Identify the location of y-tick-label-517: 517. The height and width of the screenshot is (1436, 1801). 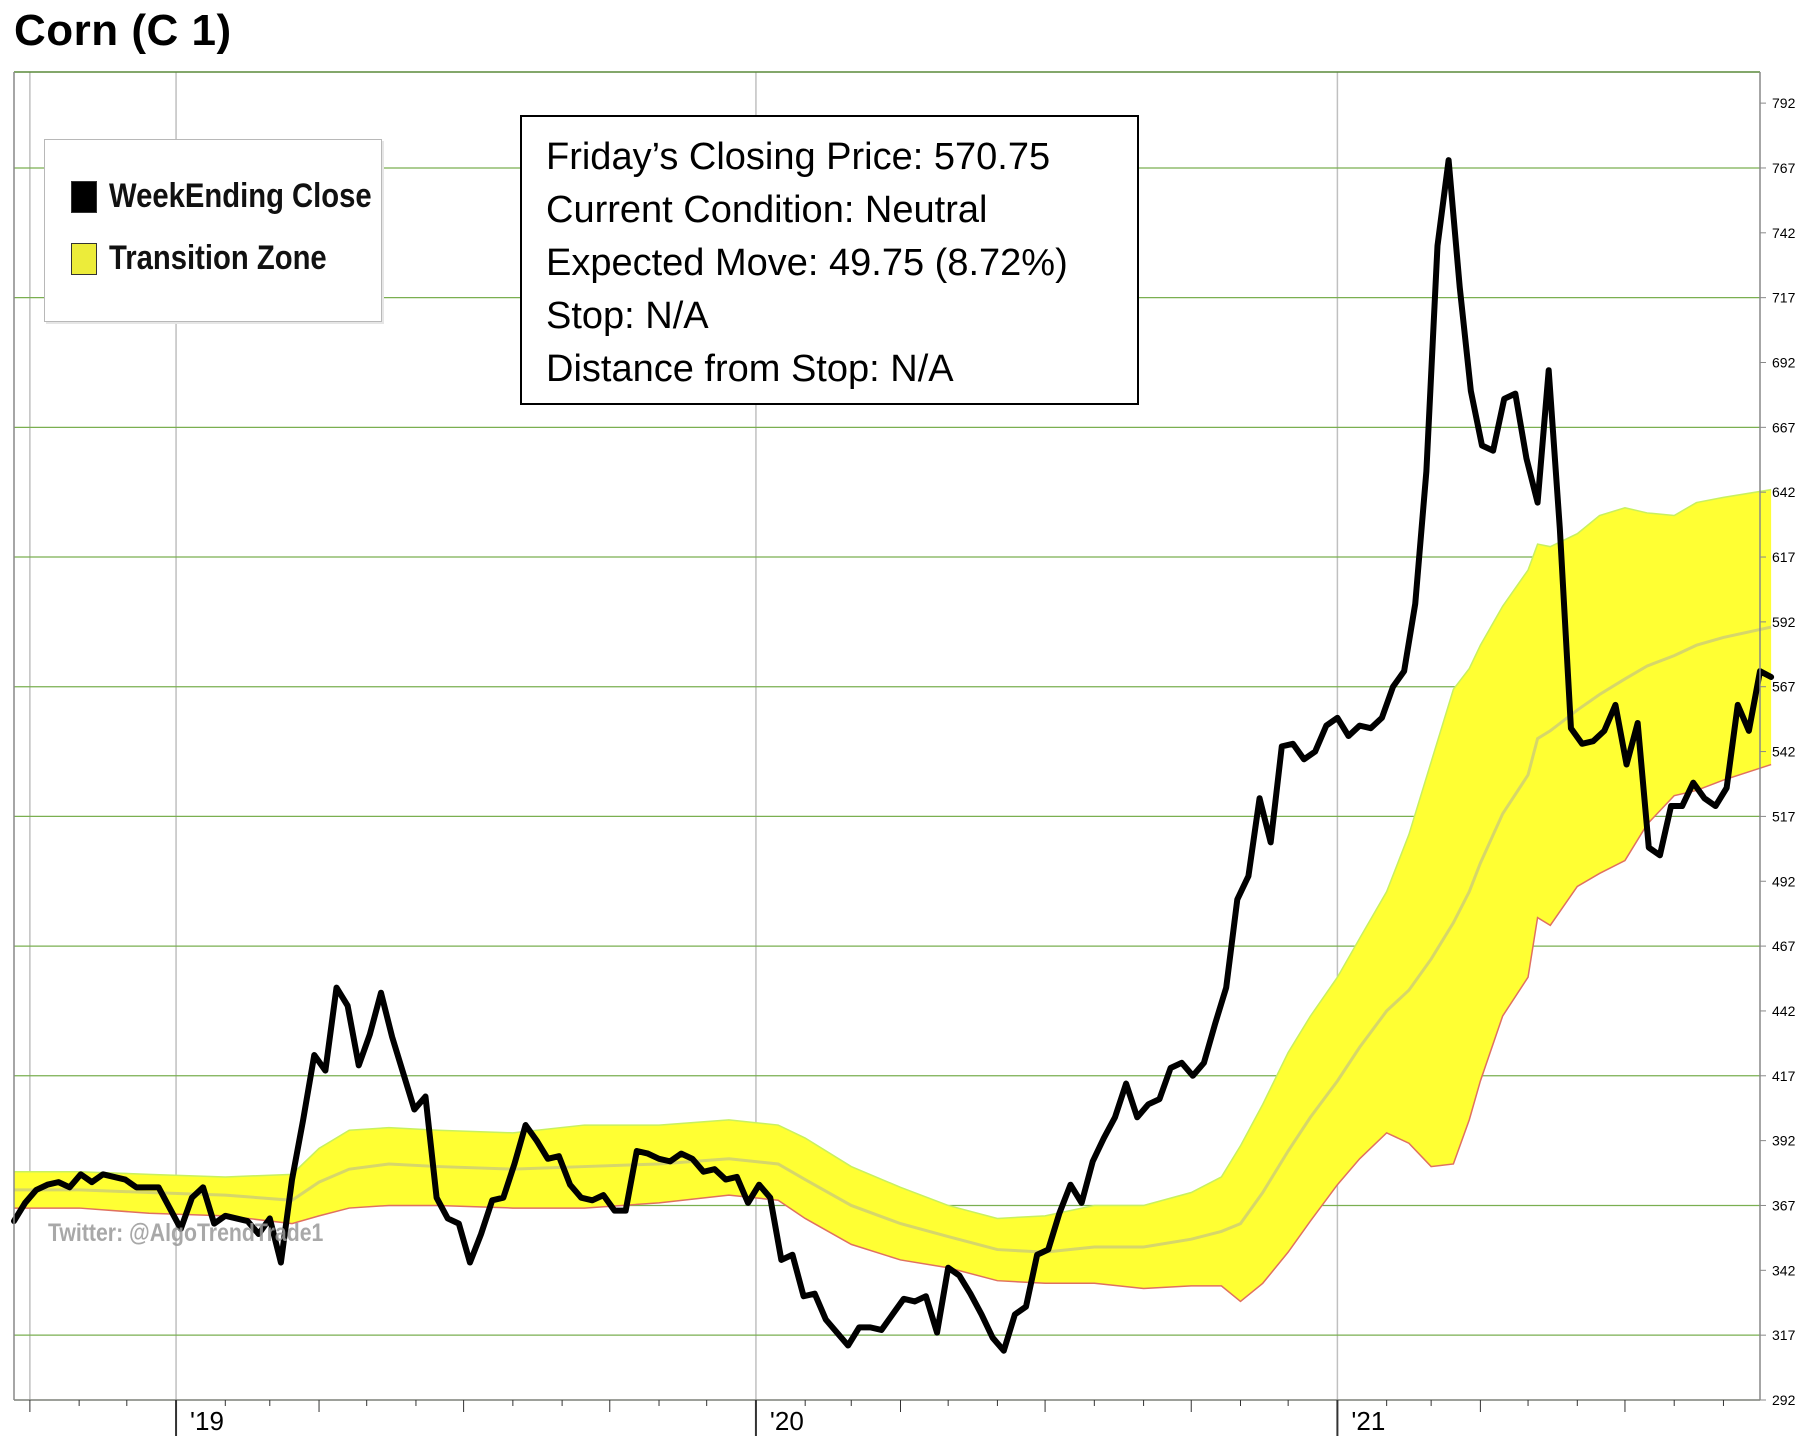
(1784, 816).